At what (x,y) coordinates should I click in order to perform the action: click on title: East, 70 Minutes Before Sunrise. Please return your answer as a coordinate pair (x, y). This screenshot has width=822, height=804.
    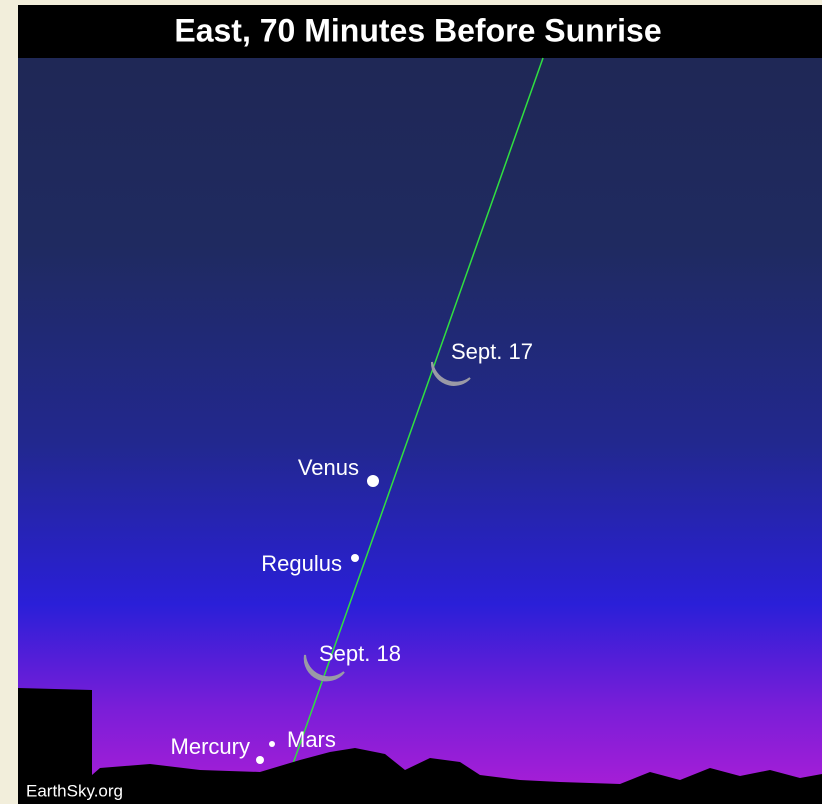
    Looking at the image, I should click on (417, 30).